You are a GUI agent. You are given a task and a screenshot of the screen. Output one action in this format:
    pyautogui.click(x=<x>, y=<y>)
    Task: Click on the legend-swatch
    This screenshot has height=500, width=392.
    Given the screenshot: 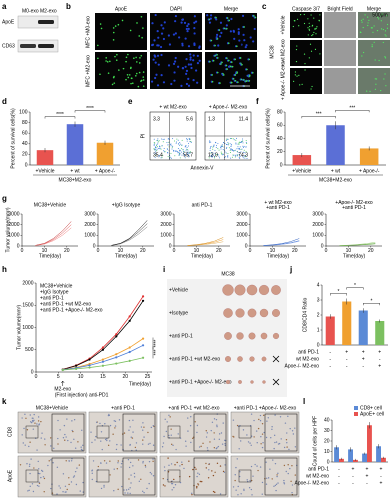 What is the action you would take?
    pyautogui.click(x=356, y=408)
    